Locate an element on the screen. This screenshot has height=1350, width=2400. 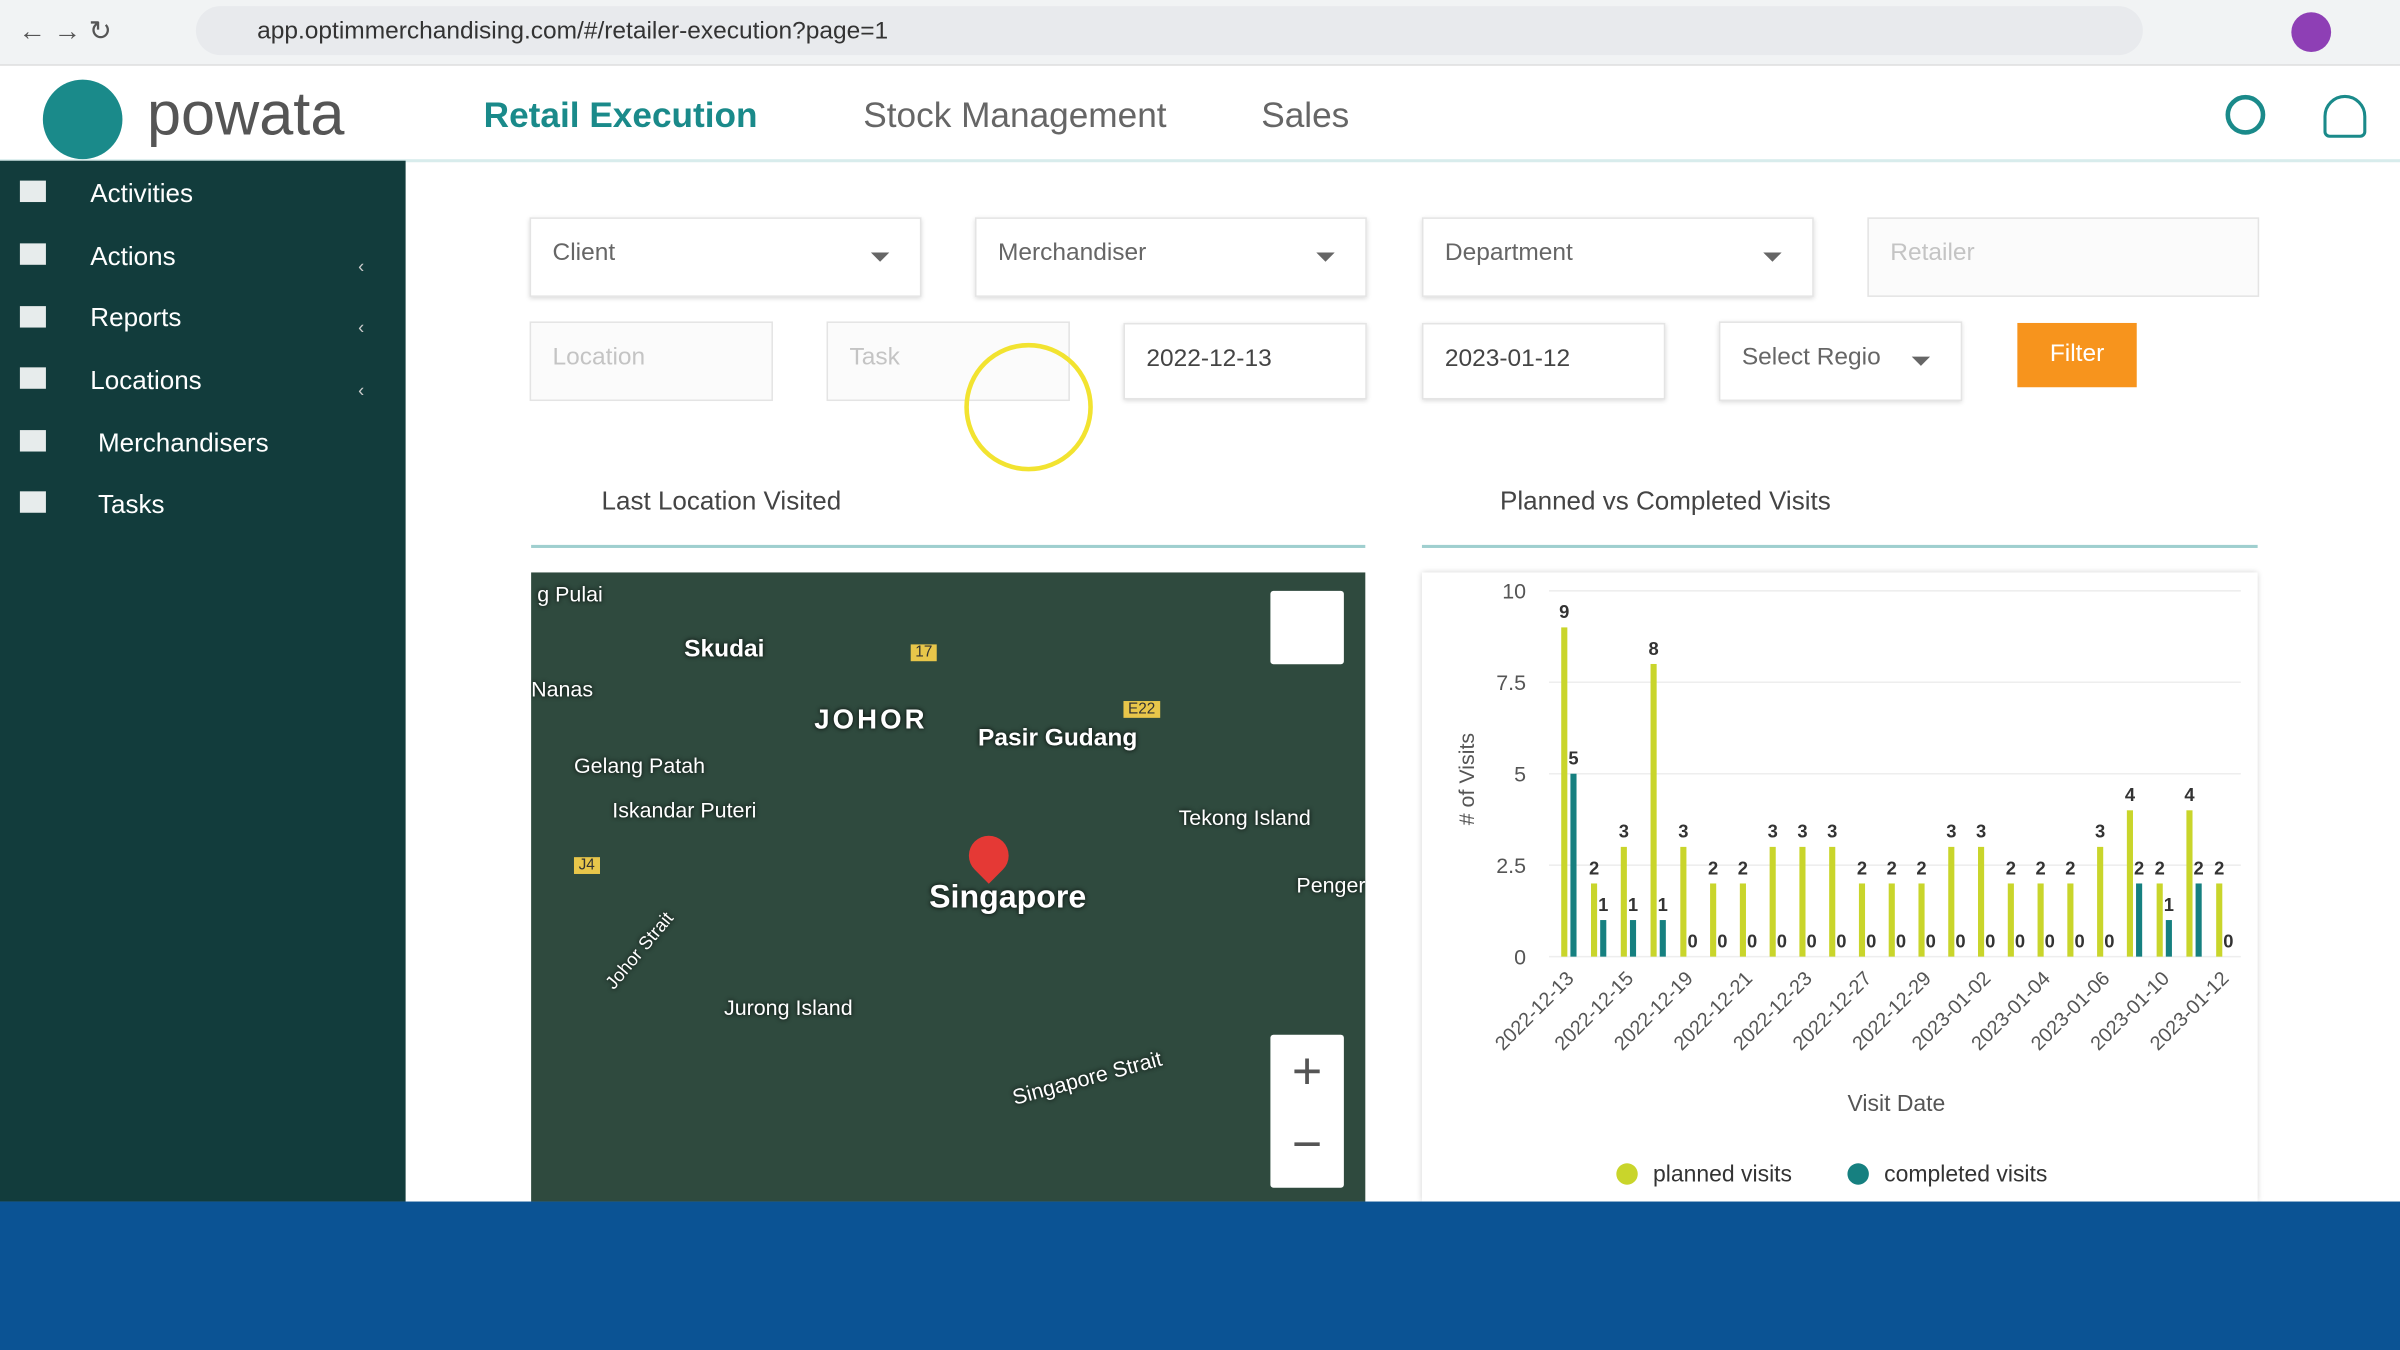
location-select: Location is located at coordinates (651, 361).